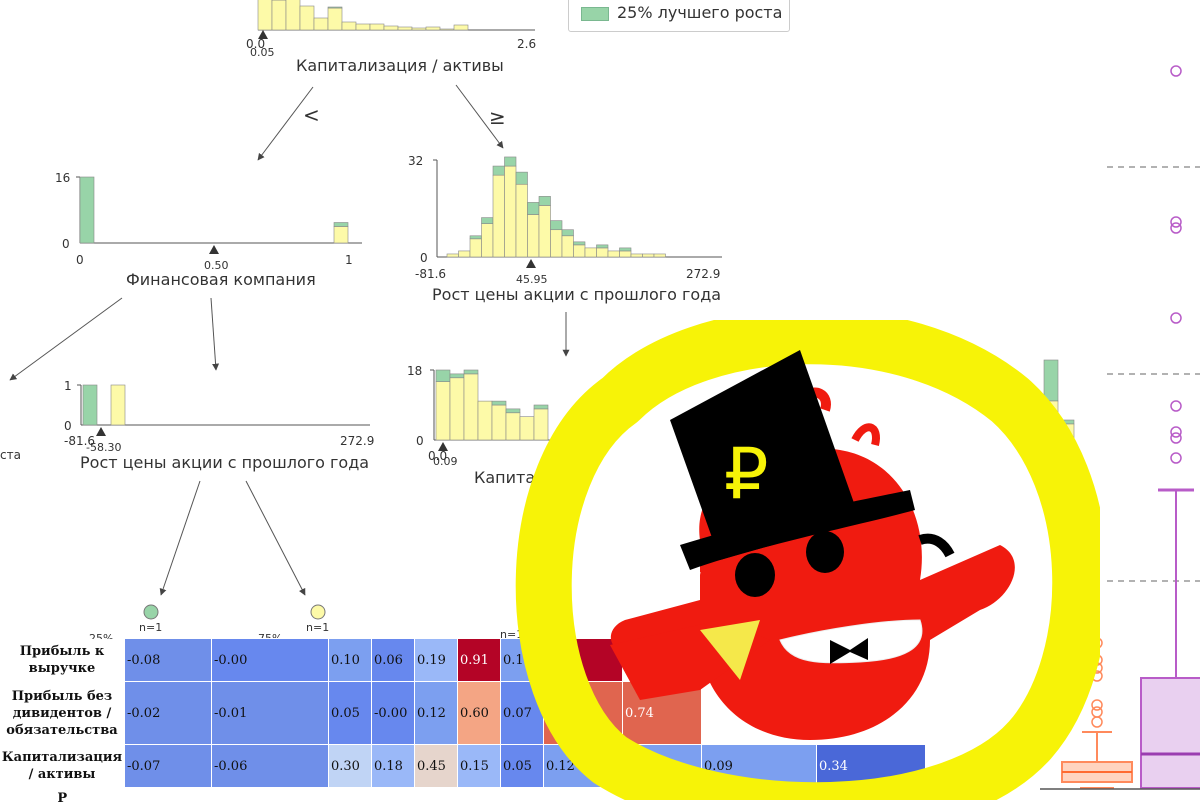 The width and height of the screenshot is (1200, 809). Describe the element at coordinates (255, 44) in the screenshot. I see `root-min: 0.0` at that location.